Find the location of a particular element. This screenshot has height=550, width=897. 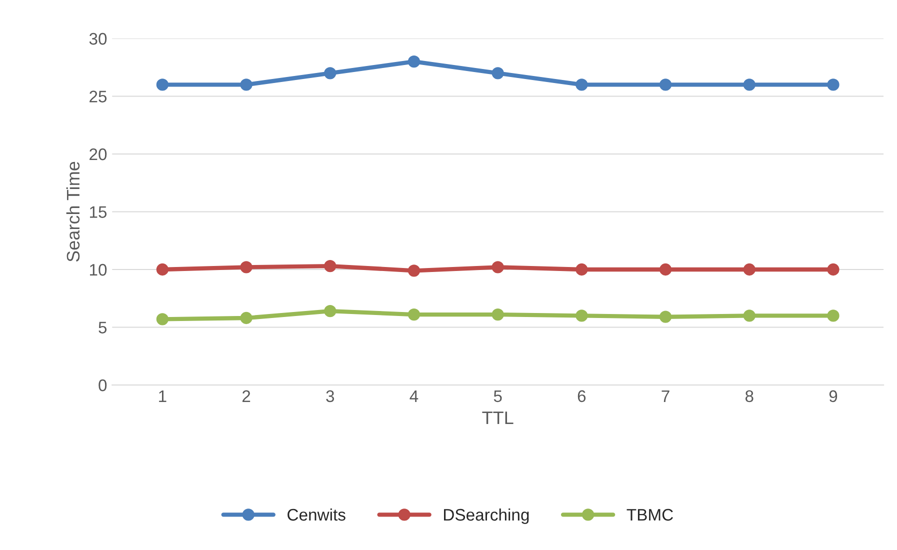

y-tick-label: 20 is located at coordinates (98, 154).